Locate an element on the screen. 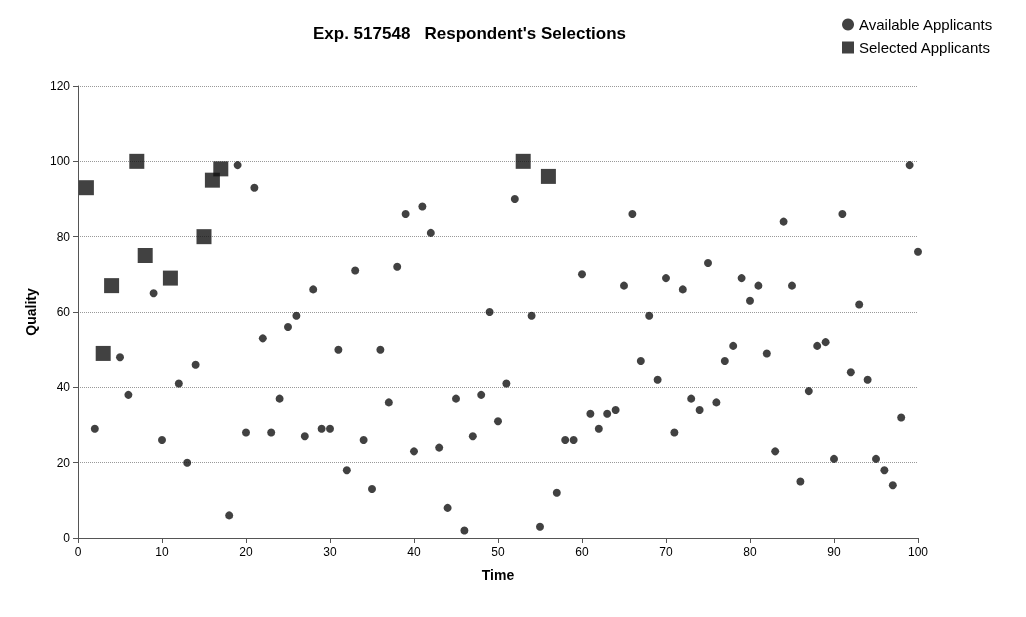 This screenshot has width=1026, height=617. y-tick-label: 20 is located at coordinates (63, 462).